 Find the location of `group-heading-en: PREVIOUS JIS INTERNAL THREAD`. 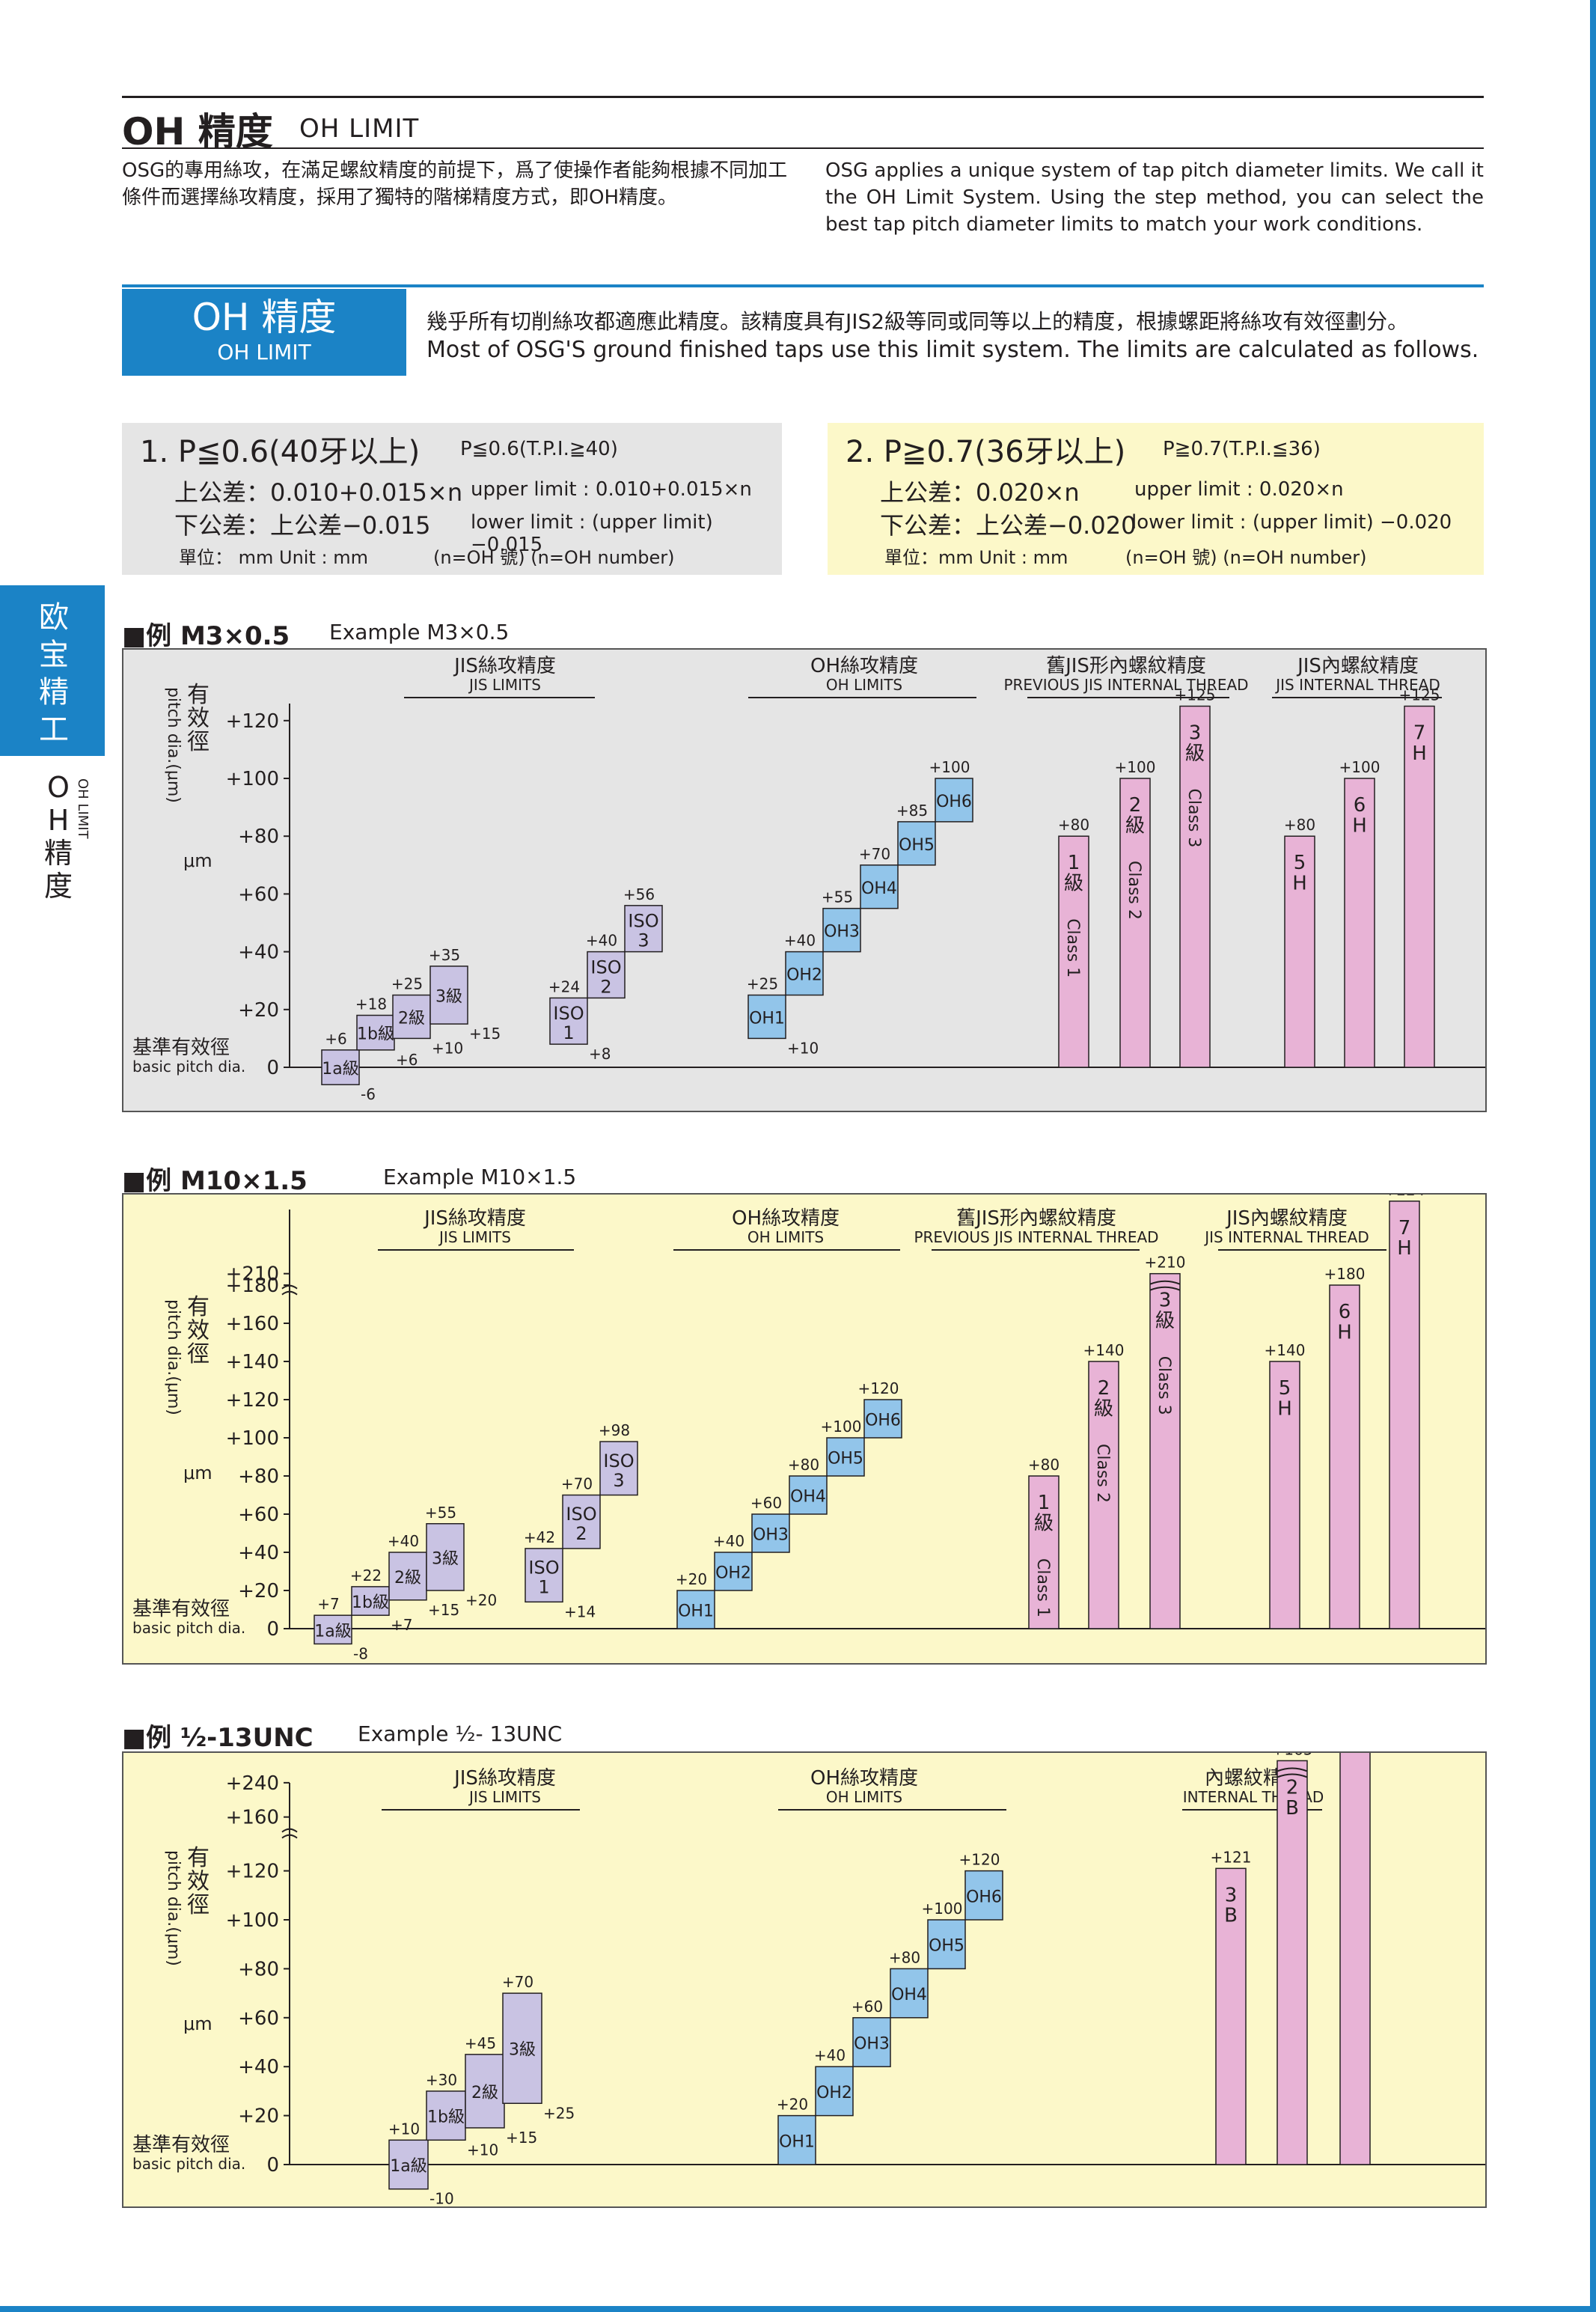

group-heading-en: PREVIOUS JIS INTERNAL THREAD is located at coordinates (1036, 1237).